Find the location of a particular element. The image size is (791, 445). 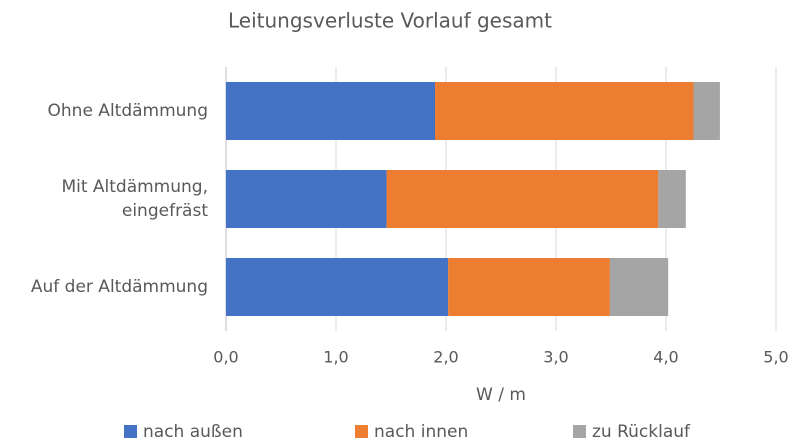

x-tick-label: 1,0 is located at coordinates (335, 357).